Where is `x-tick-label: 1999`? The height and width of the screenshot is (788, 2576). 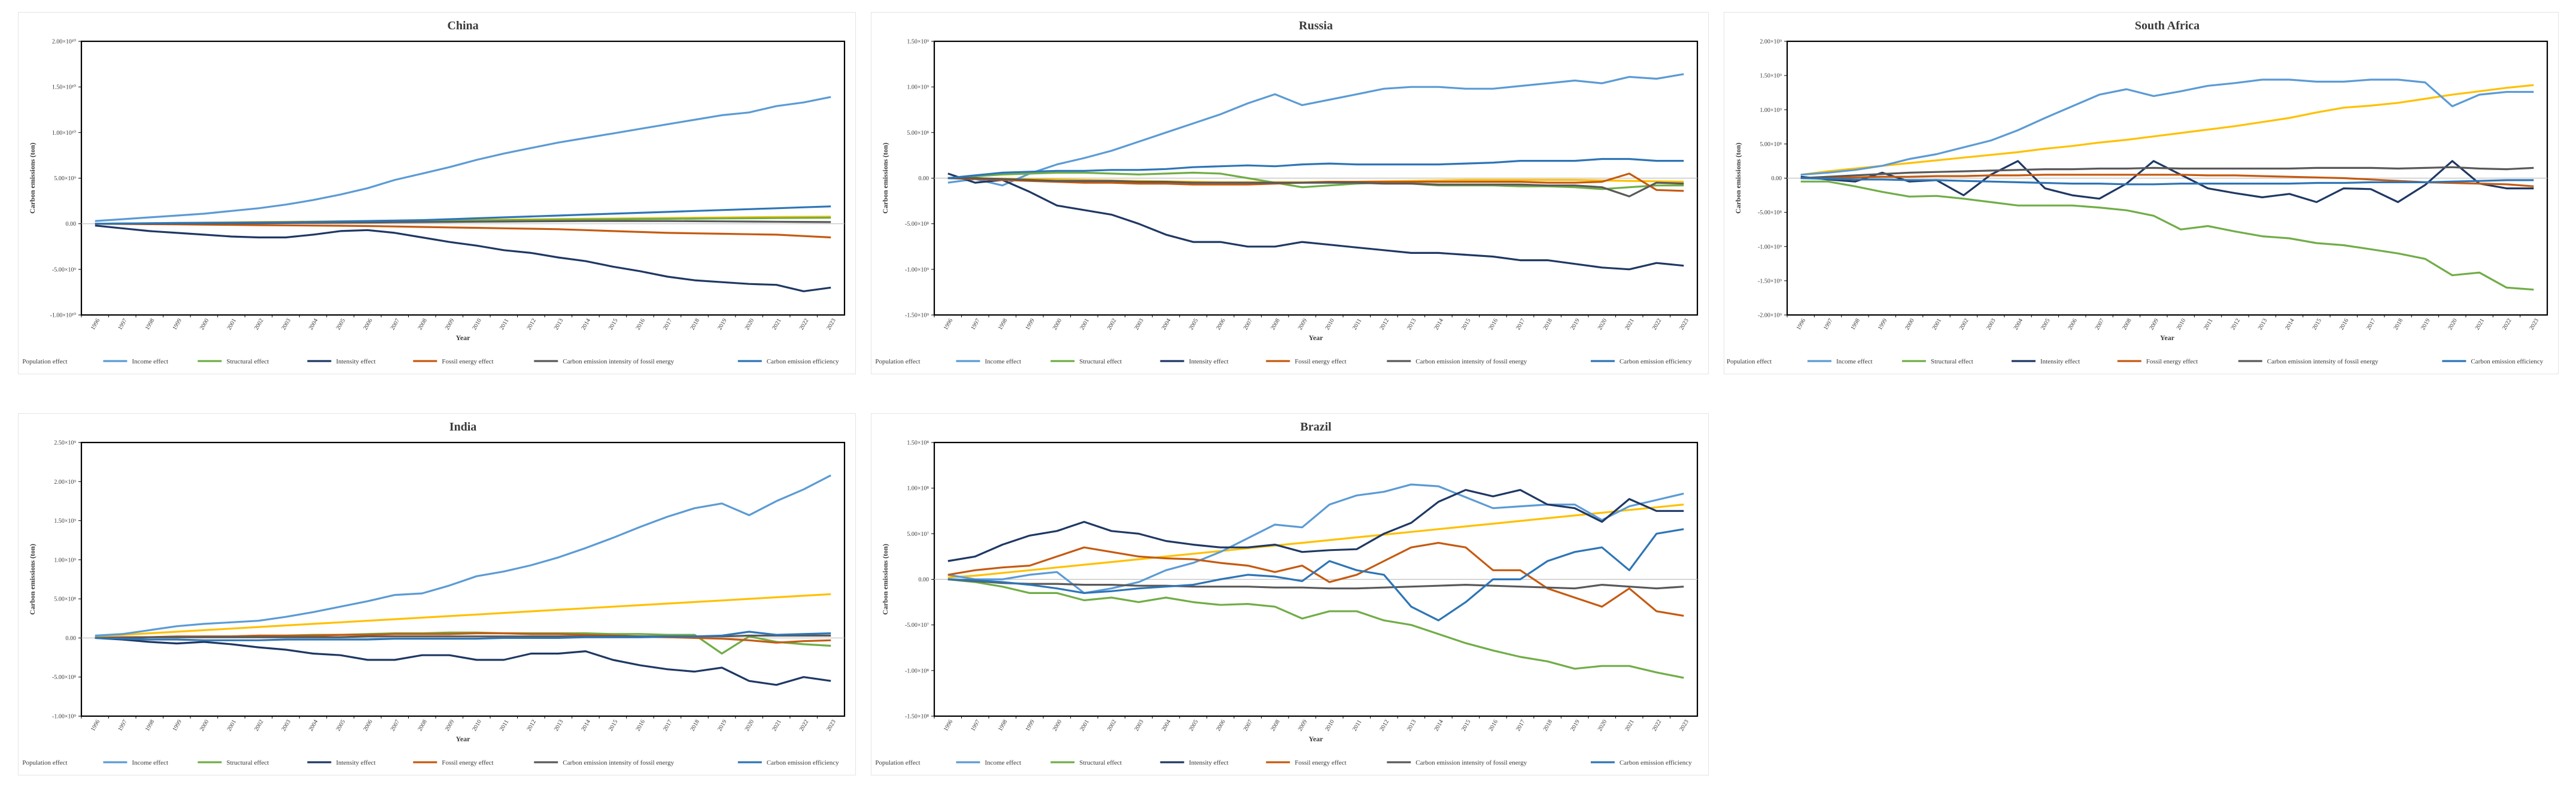
x-tick-label: 1999 is located at coordinates (177, 324).